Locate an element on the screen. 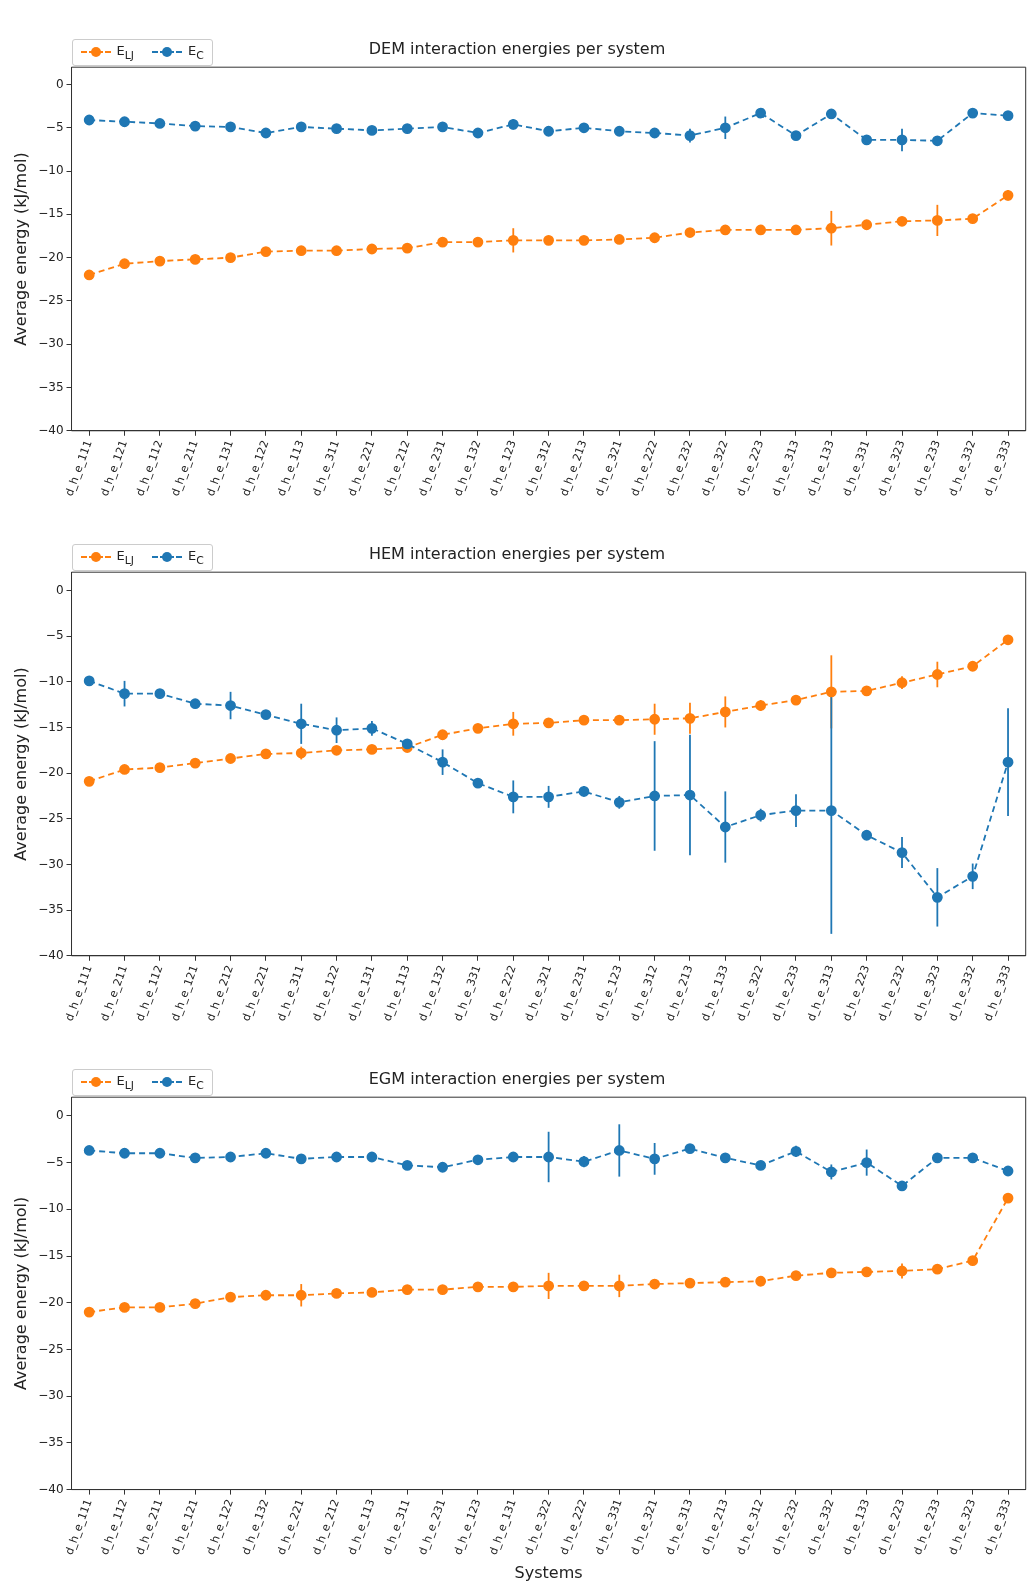 The height and width of the screenshot is (1591, 1032). chart-title: HEM interaction energies per system is located at coordinates (517, 553).